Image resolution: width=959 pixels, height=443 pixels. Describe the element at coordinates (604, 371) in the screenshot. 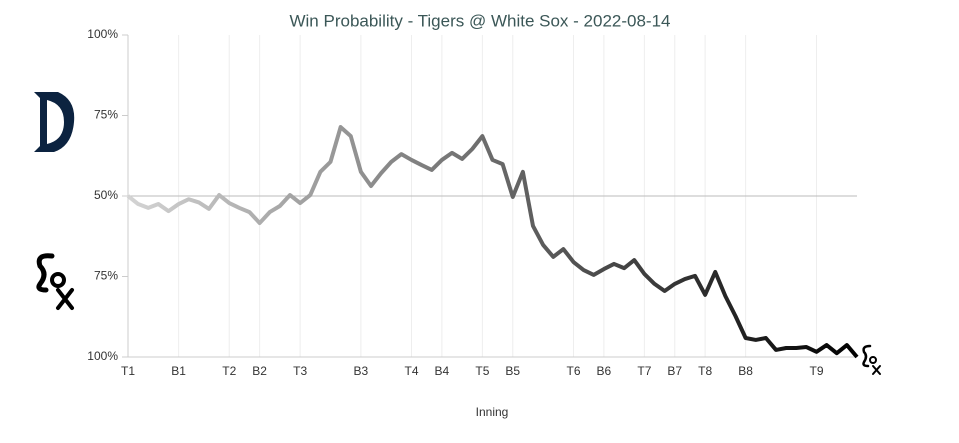

I see `x-tick-label: B6` at that location.